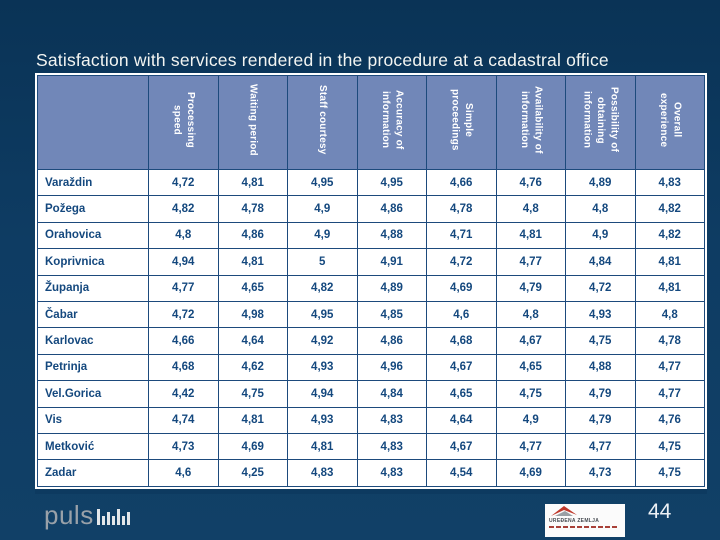  What do you see at coordinates (183, 394) in the screenshot?
I see `value-cell: 4,42` at bounding box center [183, 394].